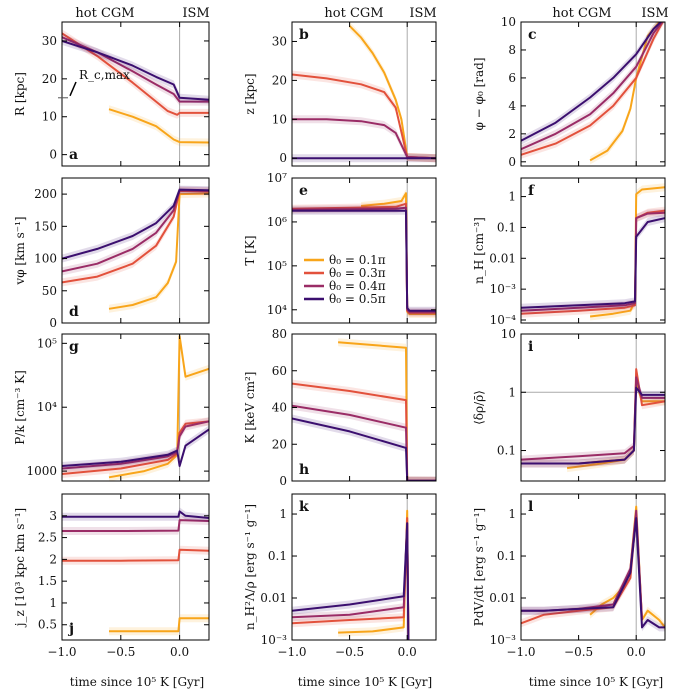 This screenshot has height=691, width=680. Describe the element at coordinates (532, 35) in the screenshot. I see `panel-letter-c: c` at that location.